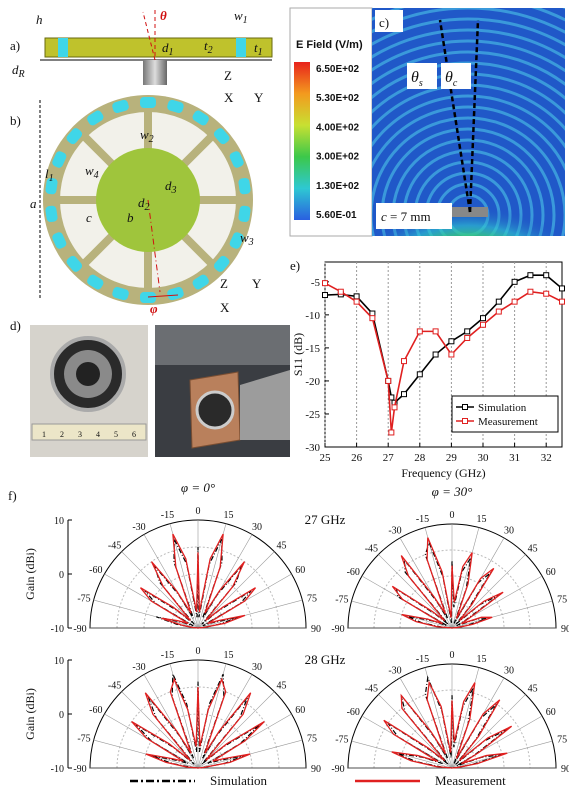 The image size is (569, 794). What do you see at coordinates (98, 434) in the screenshot?
I see `ruler-label: 4` at bounding box center [98, 434].